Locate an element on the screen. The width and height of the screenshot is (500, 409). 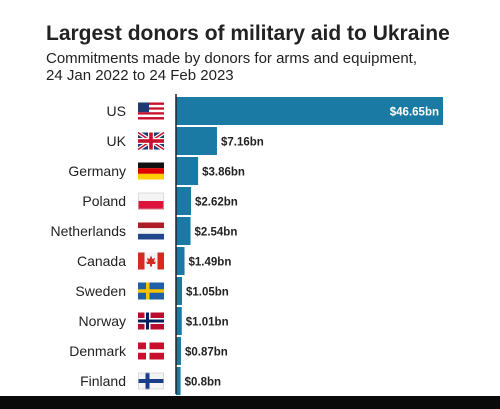
norway-flag-icon is located at coordinates (151, 321).